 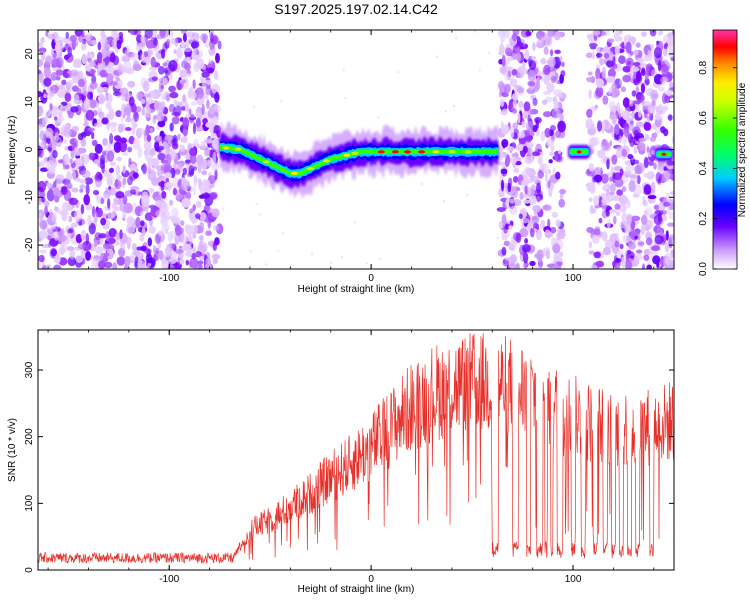 I want to click on spectrogram-x-tick-label: 100, so click(x=573, y=278).